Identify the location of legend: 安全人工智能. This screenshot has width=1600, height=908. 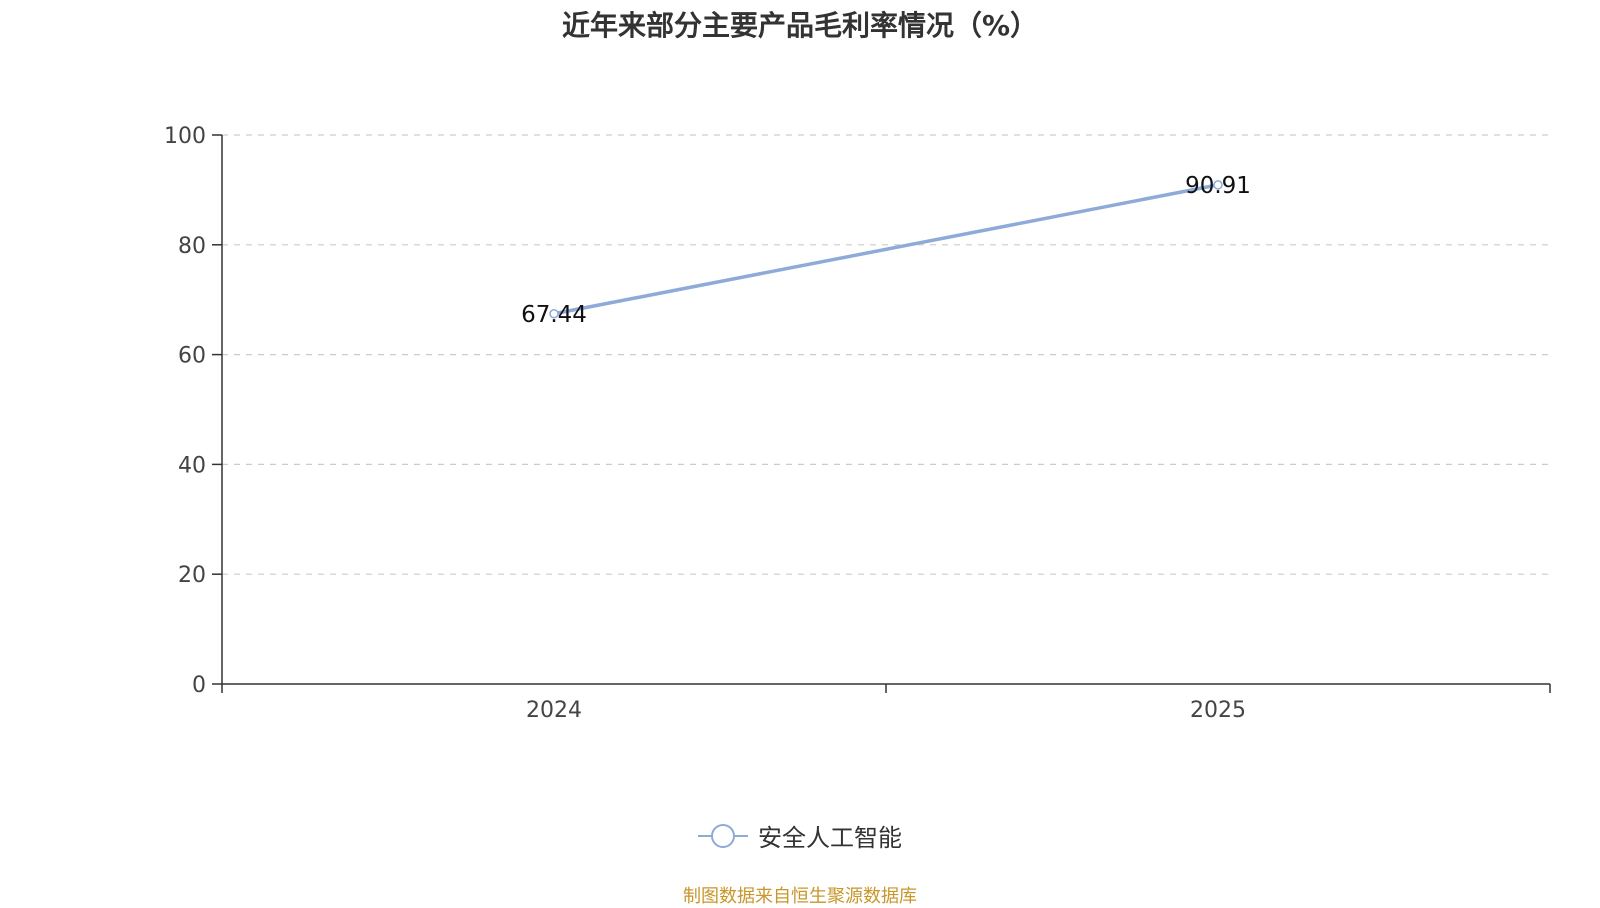
(800, 835).